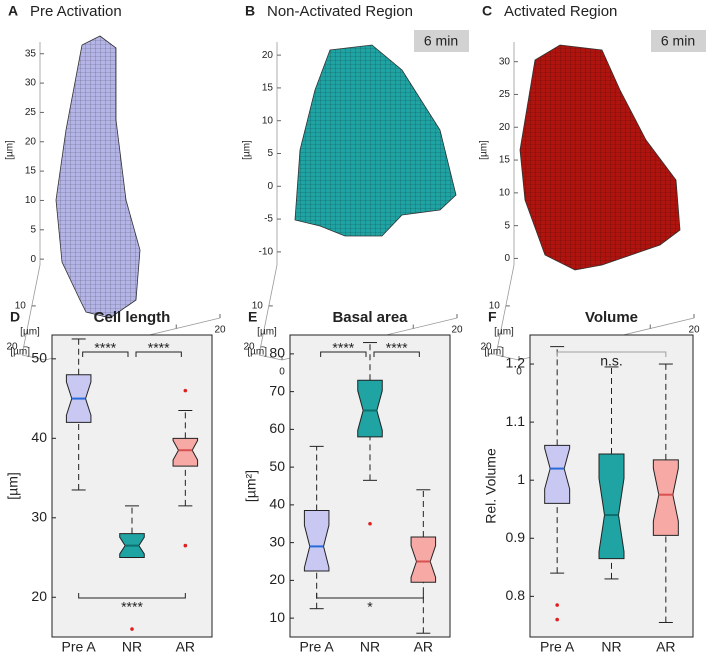 Image resolution: width=709 pixels, height=656 pixels. Describe the element at coordinates (250, 11) in the screenshot. I see `panel-letter: B` at that location.